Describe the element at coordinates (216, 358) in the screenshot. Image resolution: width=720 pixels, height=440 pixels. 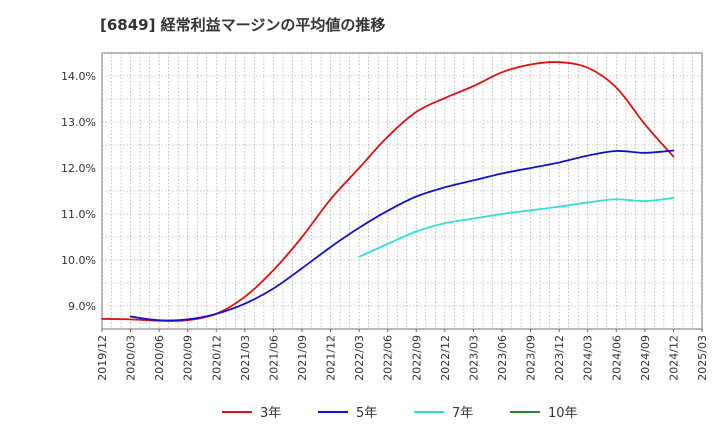
I see `x-tick-label: 2020/12` at that location.